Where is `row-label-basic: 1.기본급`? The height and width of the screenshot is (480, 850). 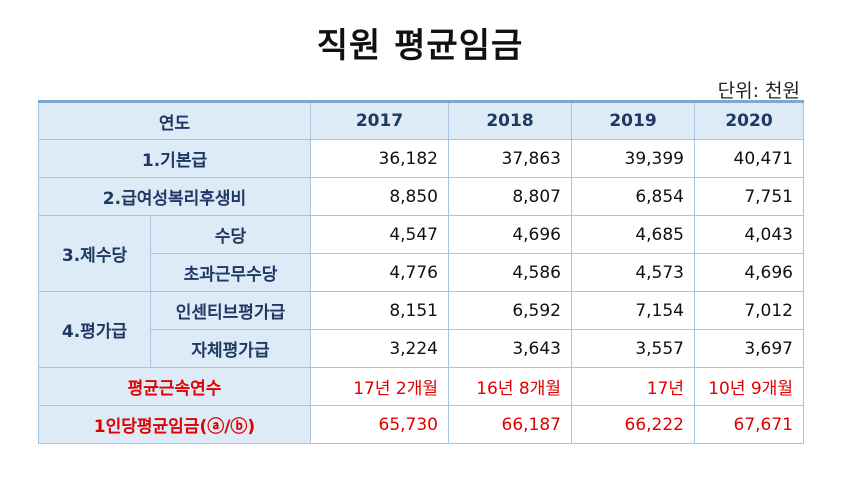 row-label-basic: 1.기본급 is located at coordinates (174, 158).